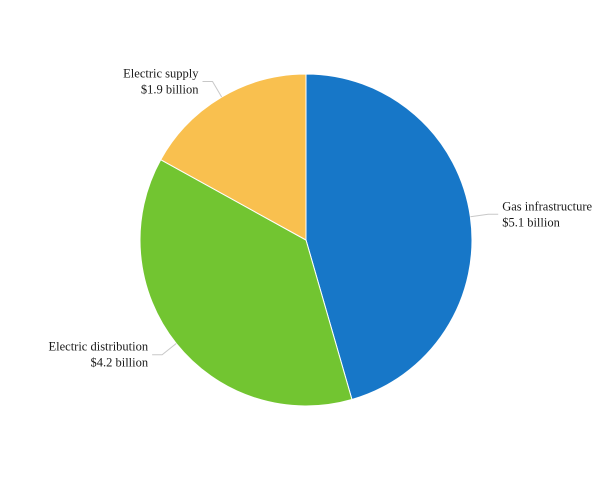 The width and height of the screenshot is (613, 480). Describe the element at coordinates (161, 74) in the screenshot. I see `pie-label-name: Electric supply` at that location.